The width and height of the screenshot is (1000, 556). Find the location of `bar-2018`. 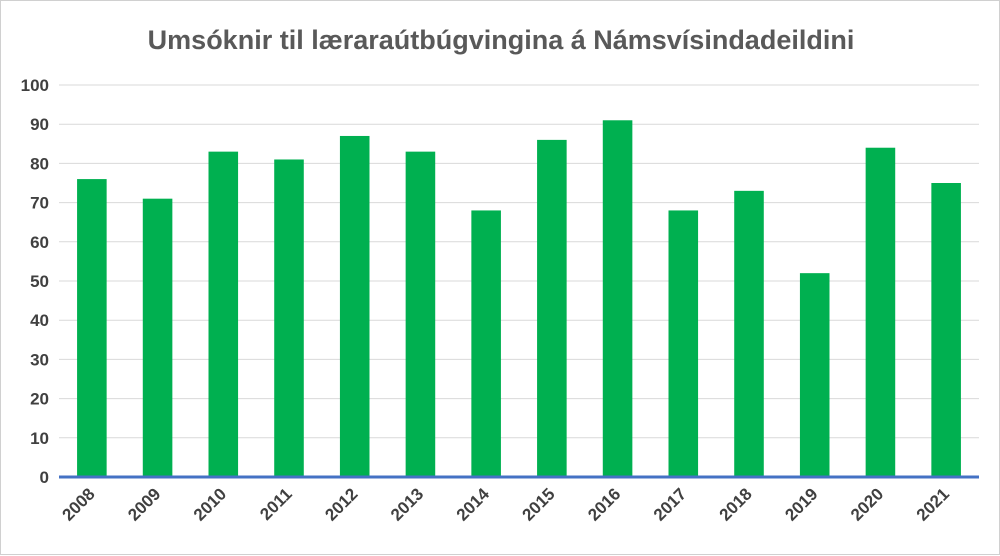

bar-2018 is located at coordinates (749, 333).